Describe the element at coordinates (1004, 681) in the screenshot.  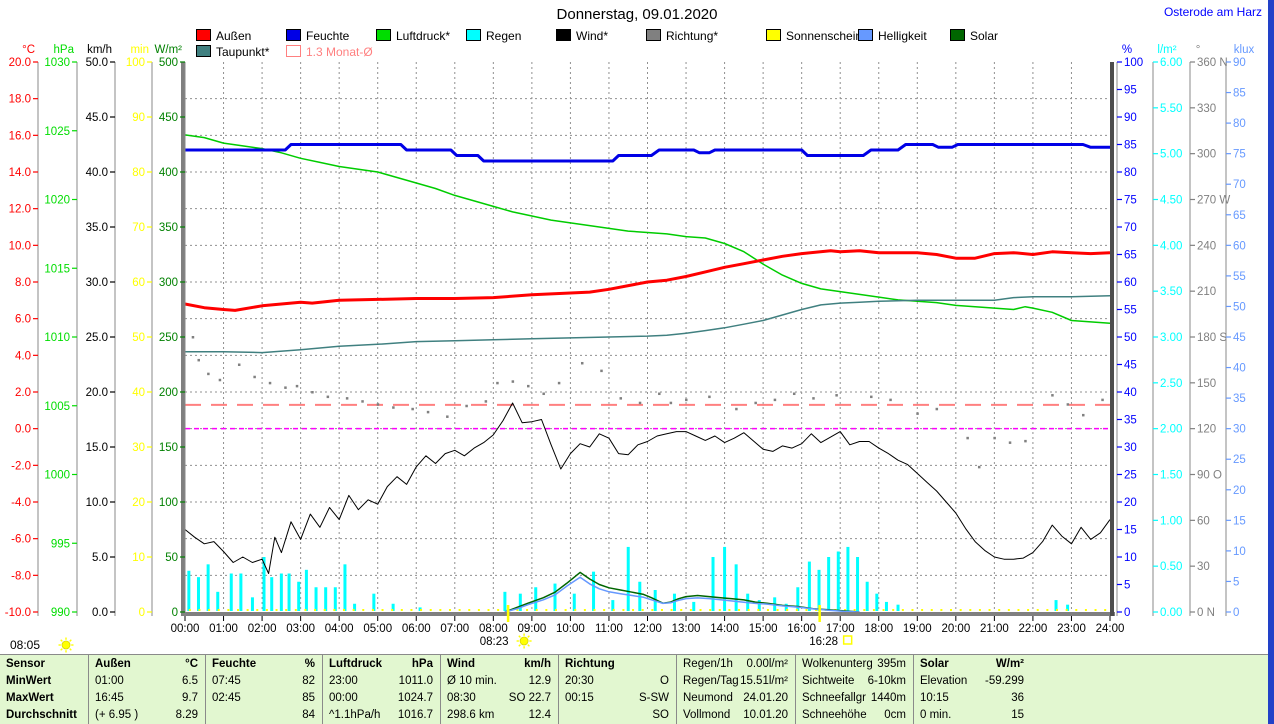
I see `table-cell-value: -59.299` at that location.